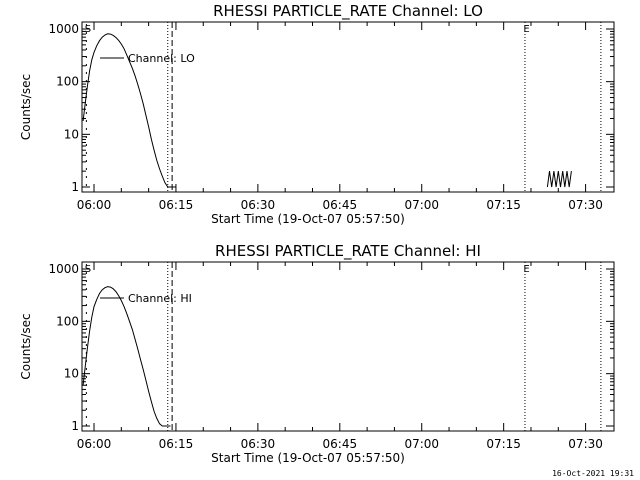  I want to click on chart-title: RHESSI PARTICLE_RATE Channel: LO, so click(348, 11).